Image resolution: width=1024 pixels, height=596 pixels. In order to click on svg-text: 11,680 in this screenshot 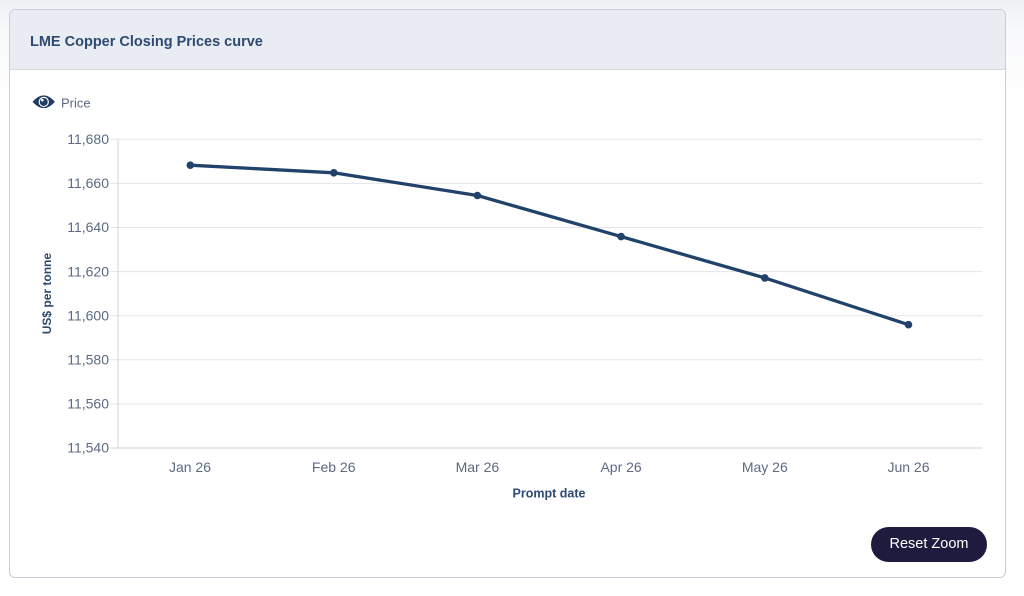, I will do `click(88, 139)`.